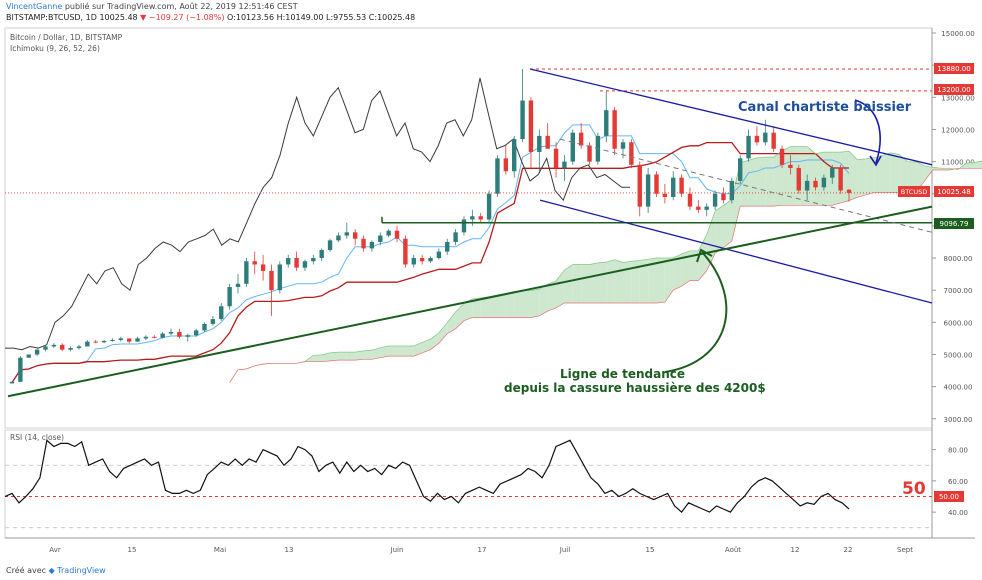  I want to click on price-tick-label: 12000.00, so click(957, 130).